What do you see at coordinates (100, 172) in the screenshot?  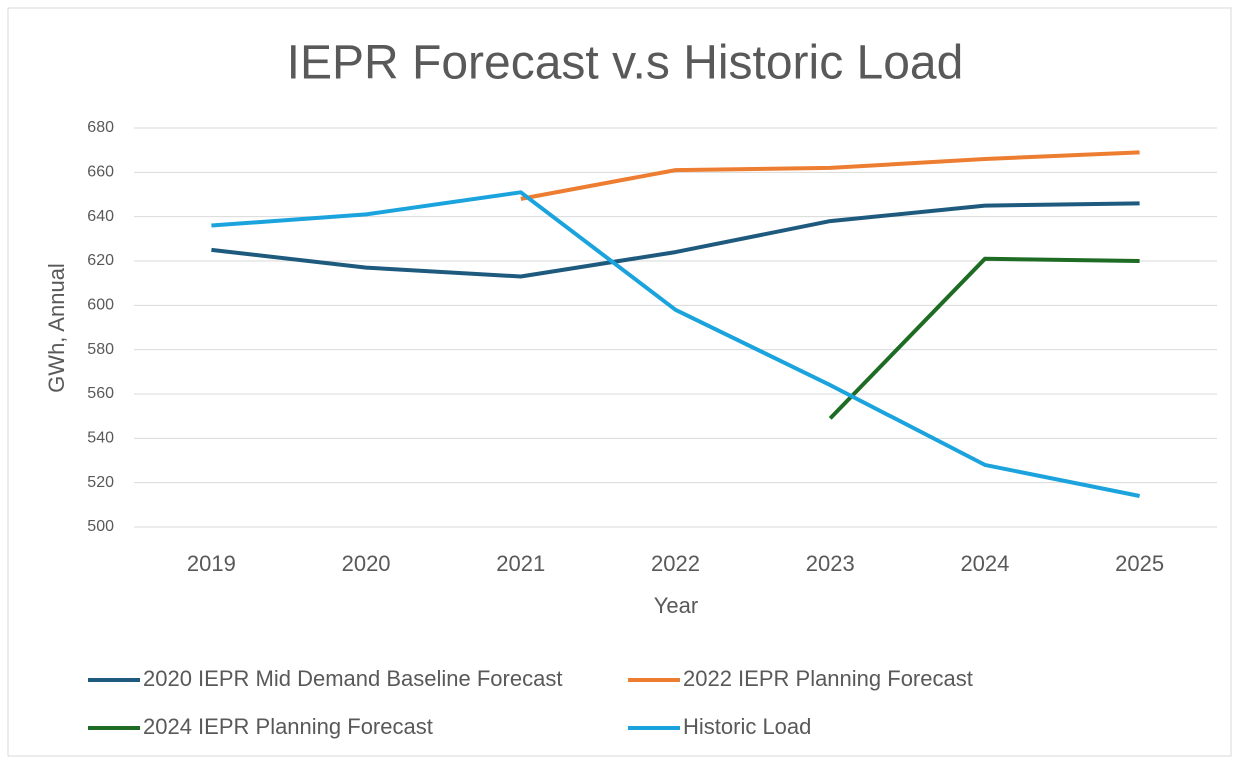 I see `y-tick-label: 660` at bounding box center [100, 172].